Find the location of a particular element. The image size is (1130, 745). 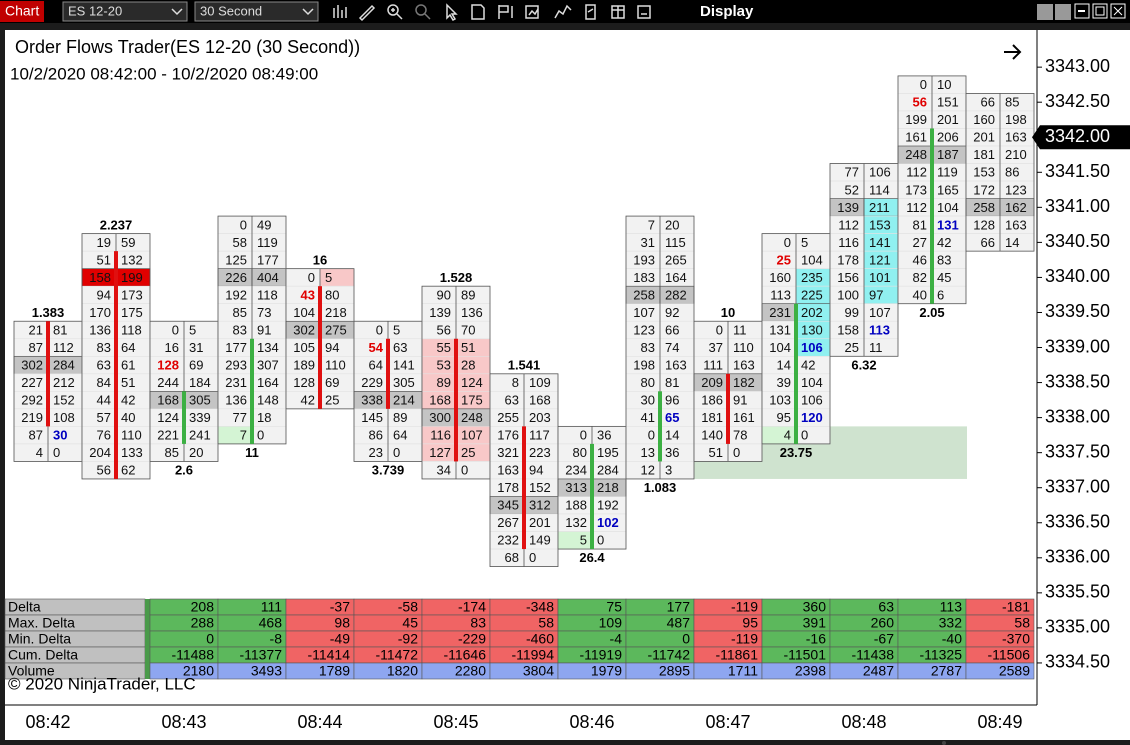

toolbar-icons is located at coordinates (492, 12).